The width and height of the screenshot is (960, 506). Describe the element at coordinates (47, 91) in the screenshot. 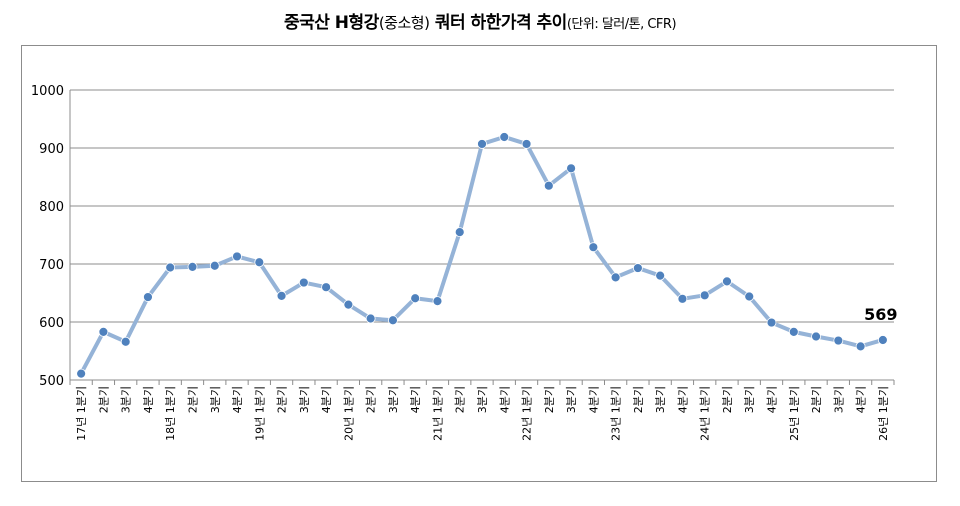

I see `y-tick-label: 1000` at that location.